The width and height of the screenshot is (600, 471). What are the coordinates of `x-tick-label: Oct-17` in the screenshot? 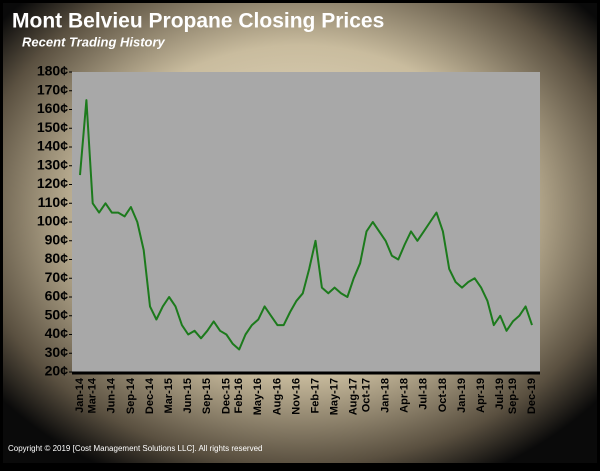 It's located at (366, 395).